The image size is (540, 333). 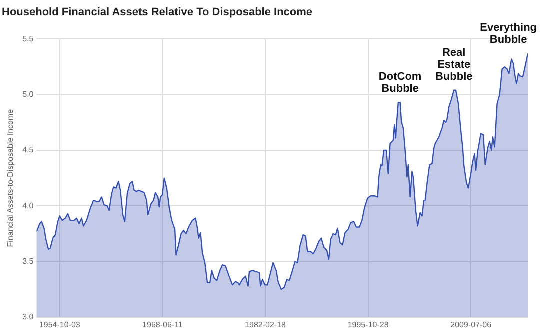 What do you see at coordinates (28, 150) in the screenshot?
I see `y-tick-label: 4.5` at bounding box center [28, 150].